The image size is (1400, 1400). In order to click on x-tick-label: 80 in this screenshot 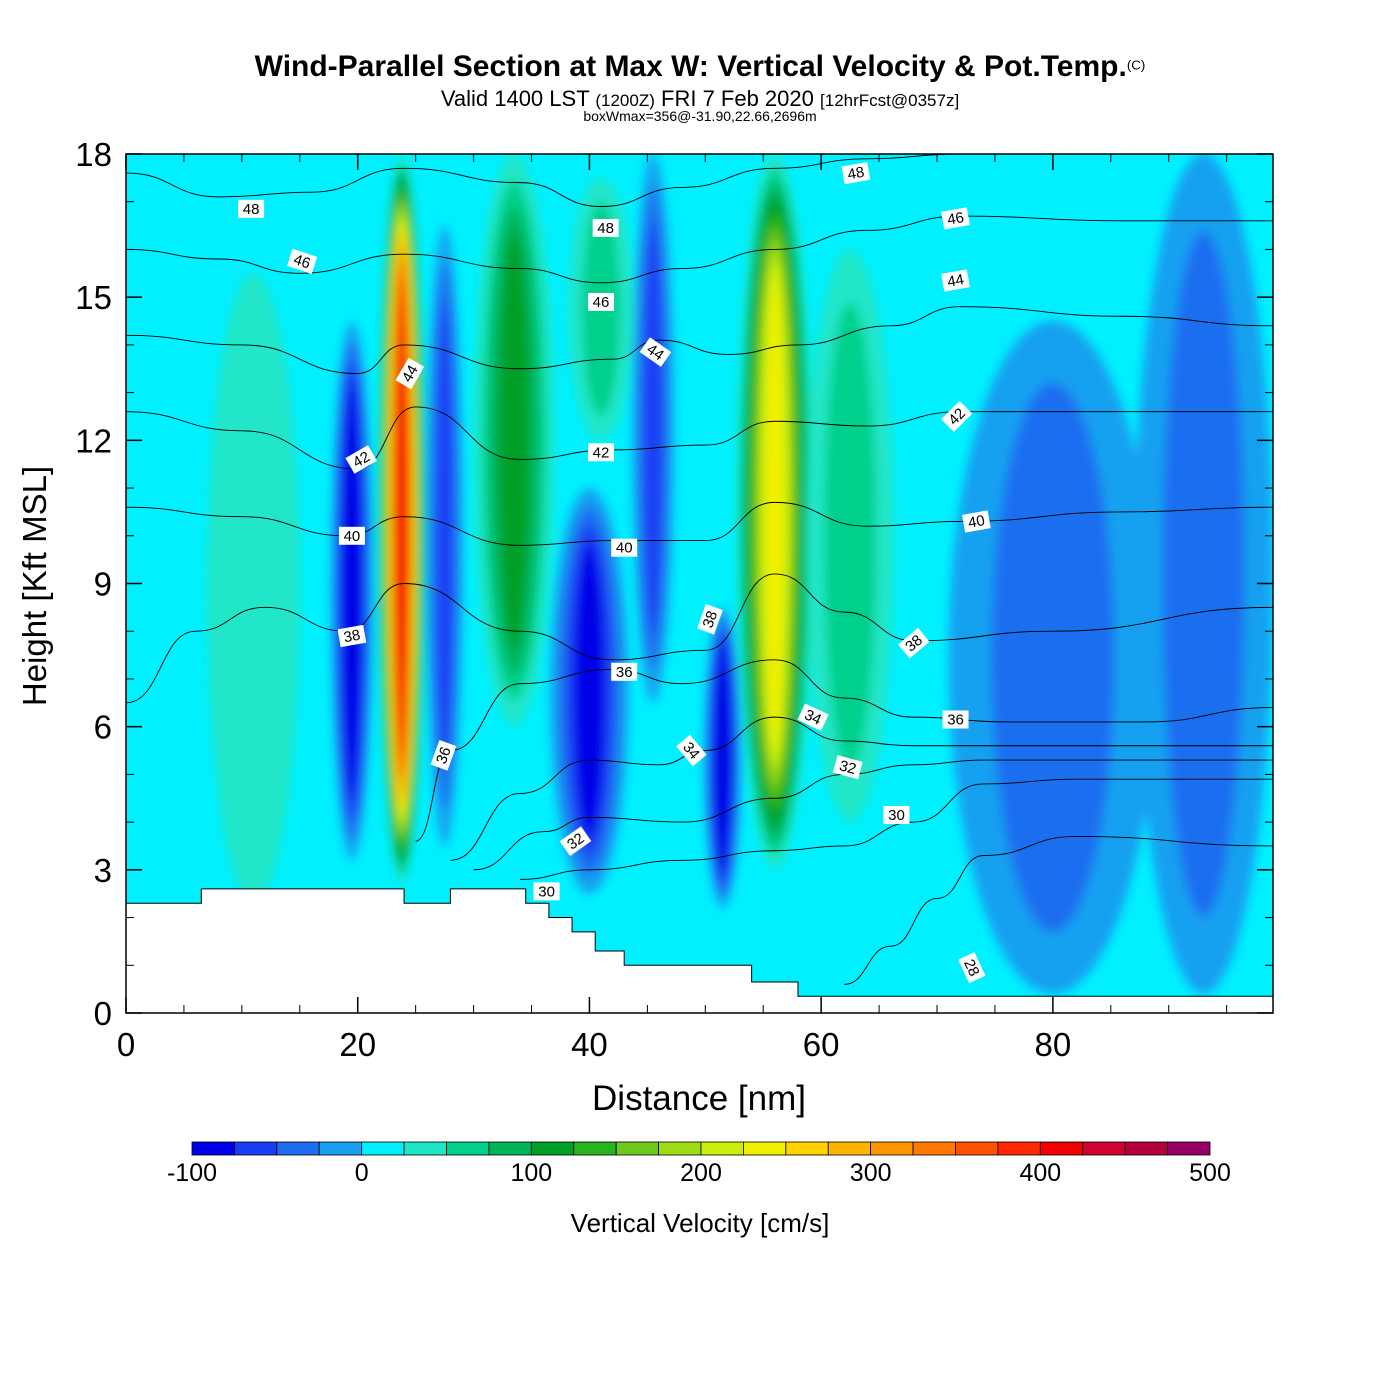, I will do `click(1053, 1044)`.